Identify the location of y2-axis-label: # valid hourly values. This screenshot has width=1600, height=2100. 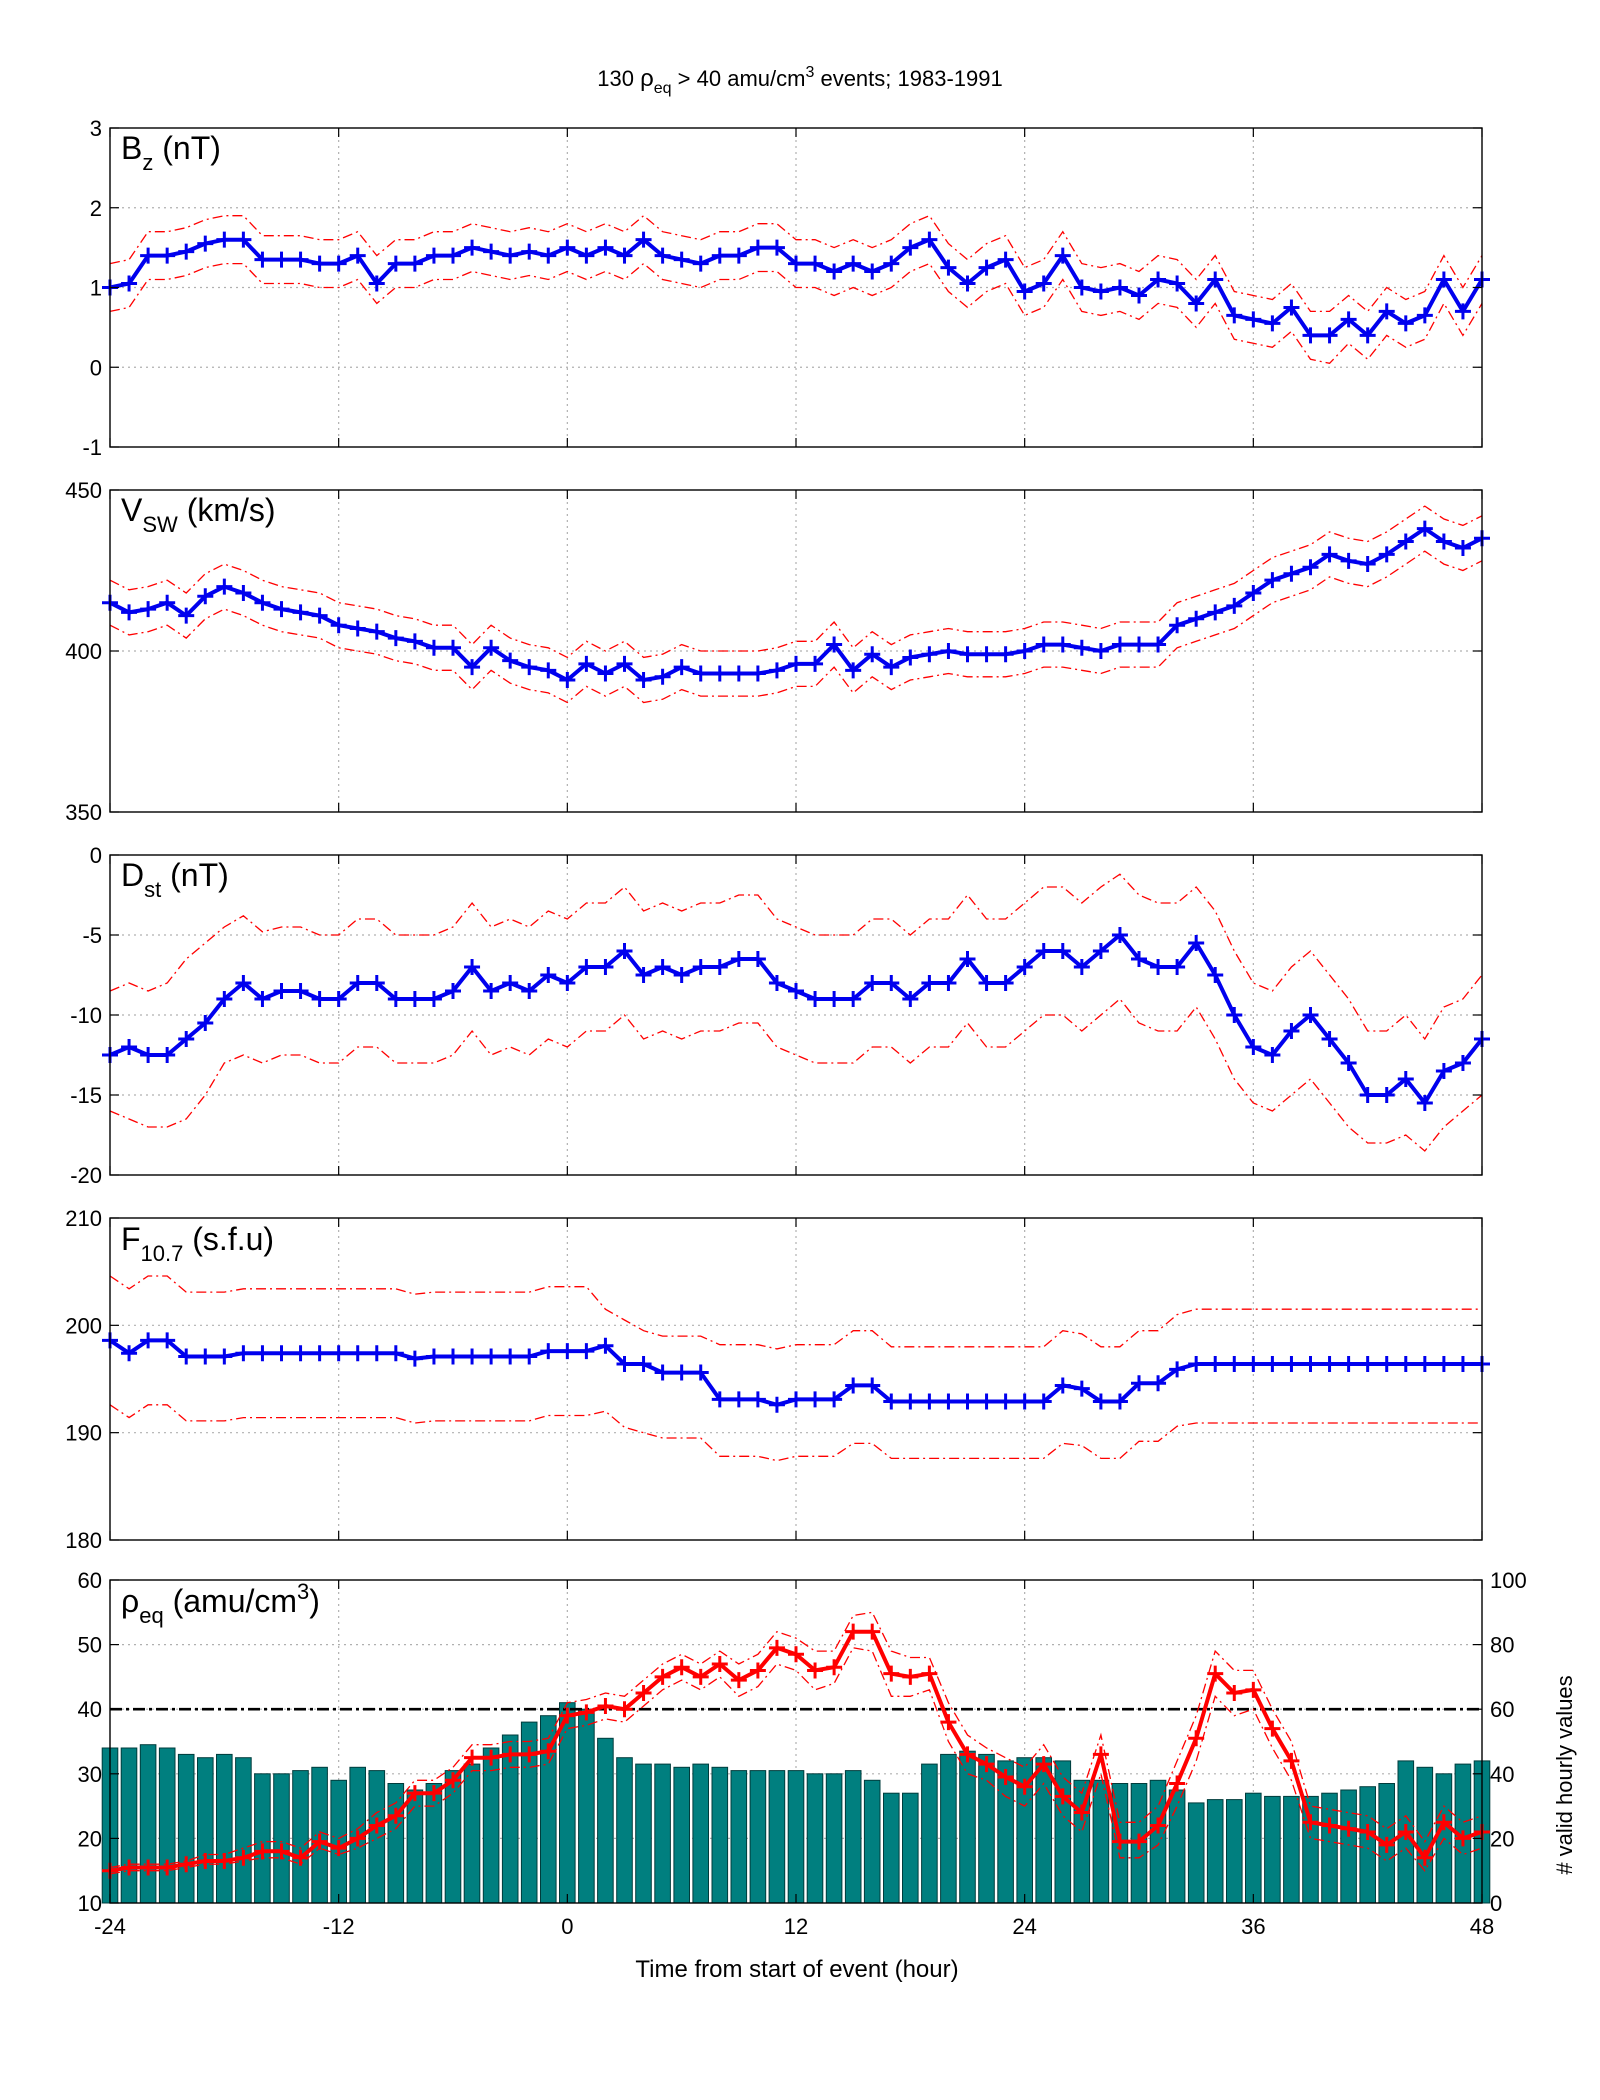
(1564, 1774).